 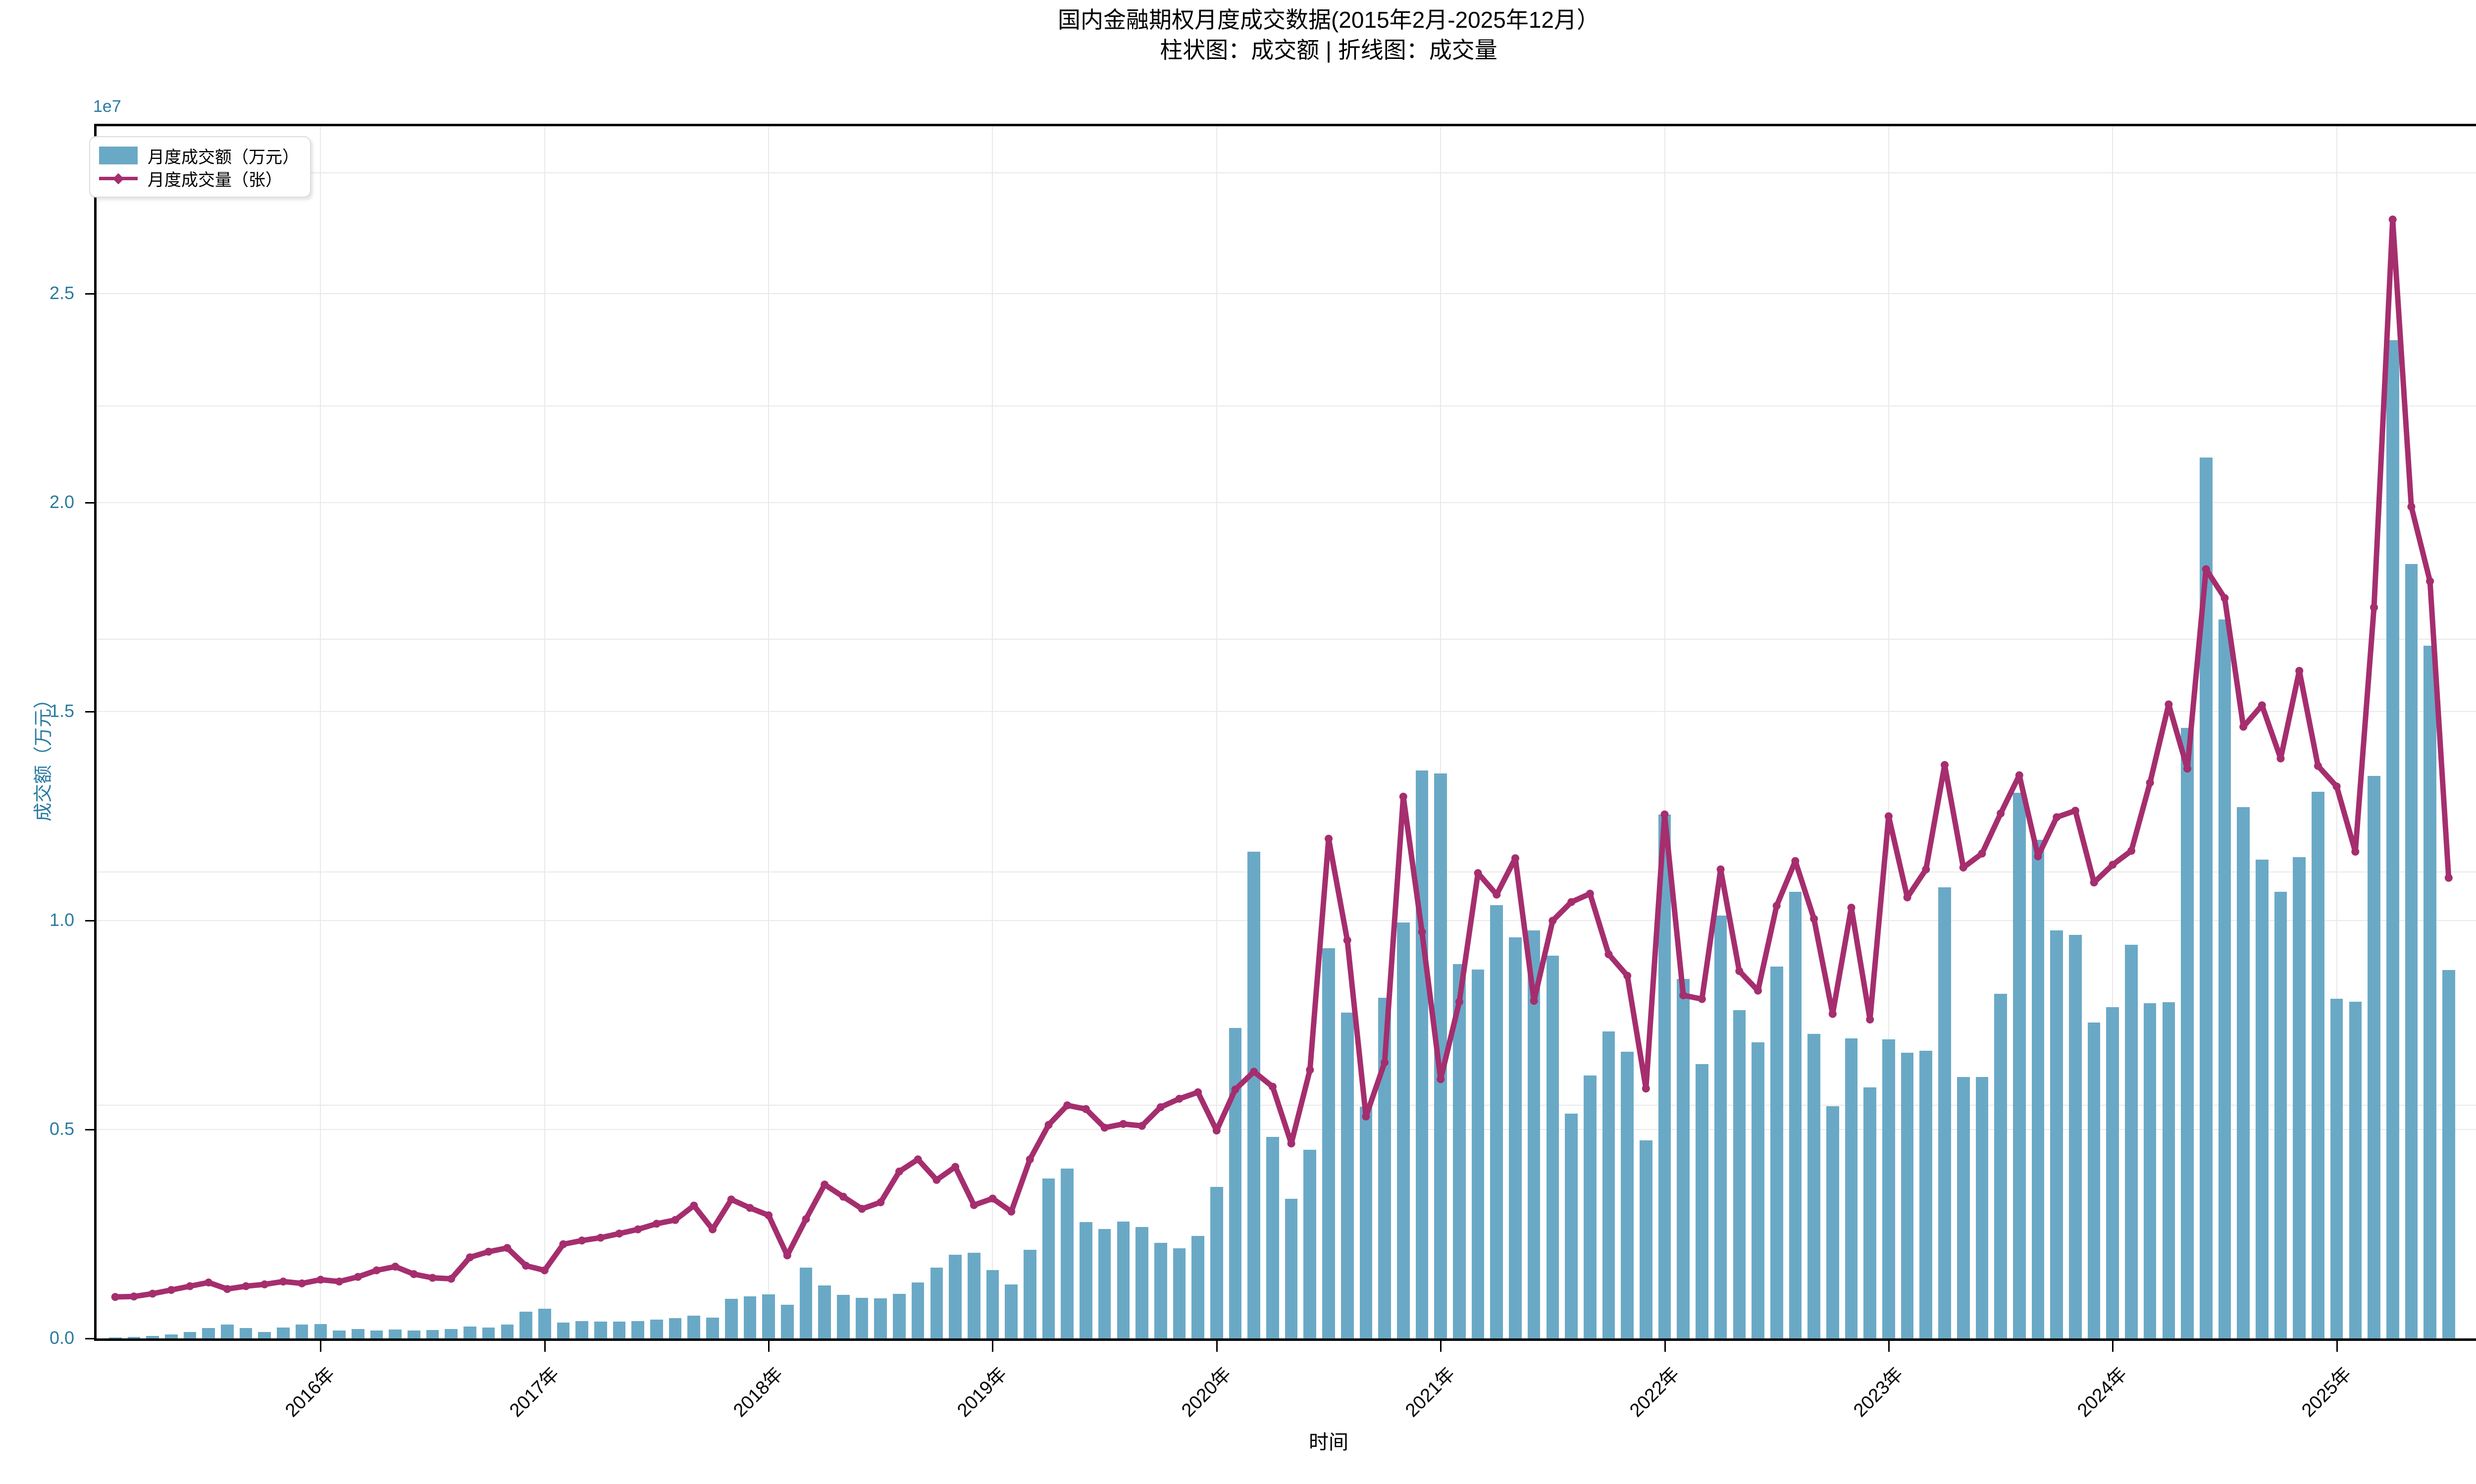 What do you see at coordinates (1206, 1392) in the screenshot?
I see `x-axis-tick-label: 2020年` at bounding box center [1206, 1392].